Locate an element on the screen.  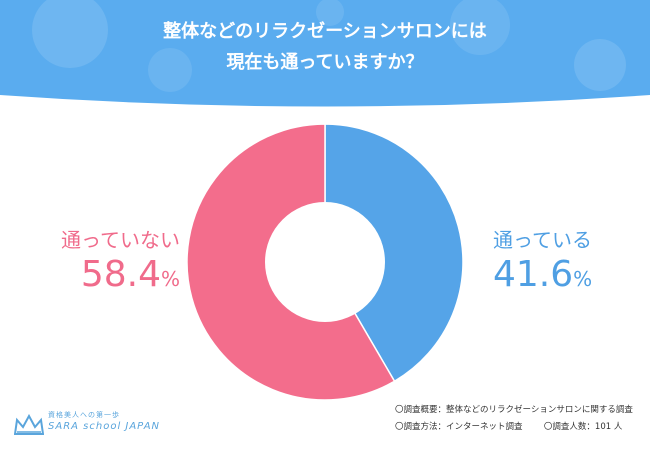
title-line-1: 整体などのリラクゼーションサロンには is located at coordinates (325, 31).